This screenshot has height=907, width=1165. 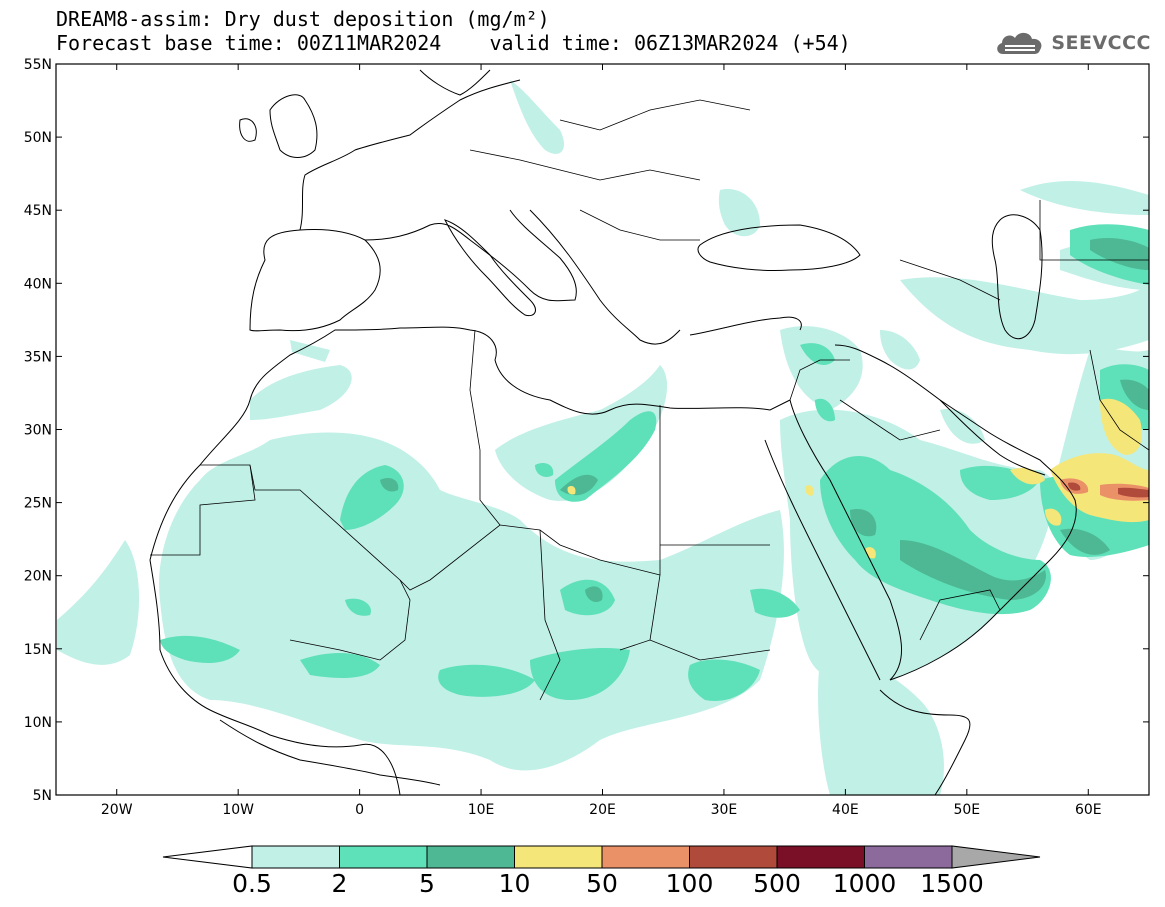 What do you see at coordinates (238, 810) in the screenshot?
I see `x-tick-label: 10W` at bounding box center [238, 810].